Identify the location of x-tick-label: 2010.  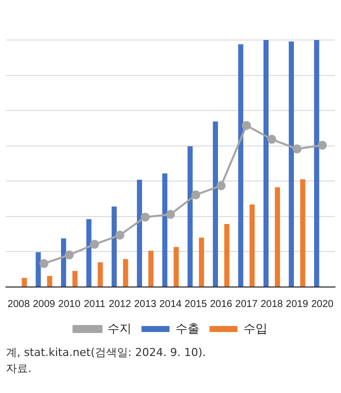
(69, 304).